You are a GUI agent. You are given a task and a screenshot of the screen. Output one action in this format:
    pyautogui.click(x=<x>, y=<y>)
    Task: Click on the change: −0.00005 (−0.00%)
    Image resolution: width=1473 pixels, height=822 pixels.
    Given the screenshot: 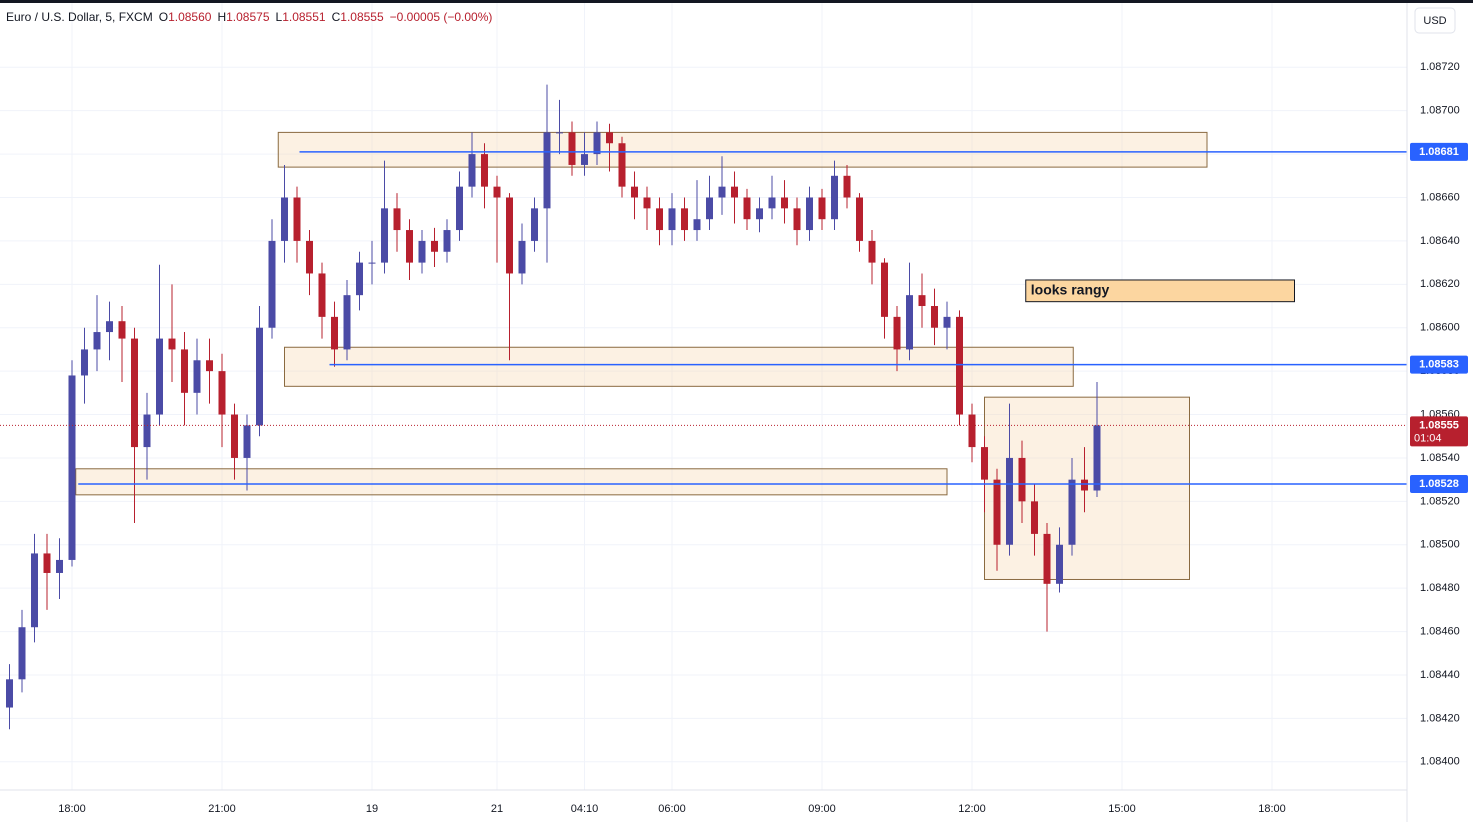 What is the action you would take?
    pyautogui.click(x=441, y=17)
    